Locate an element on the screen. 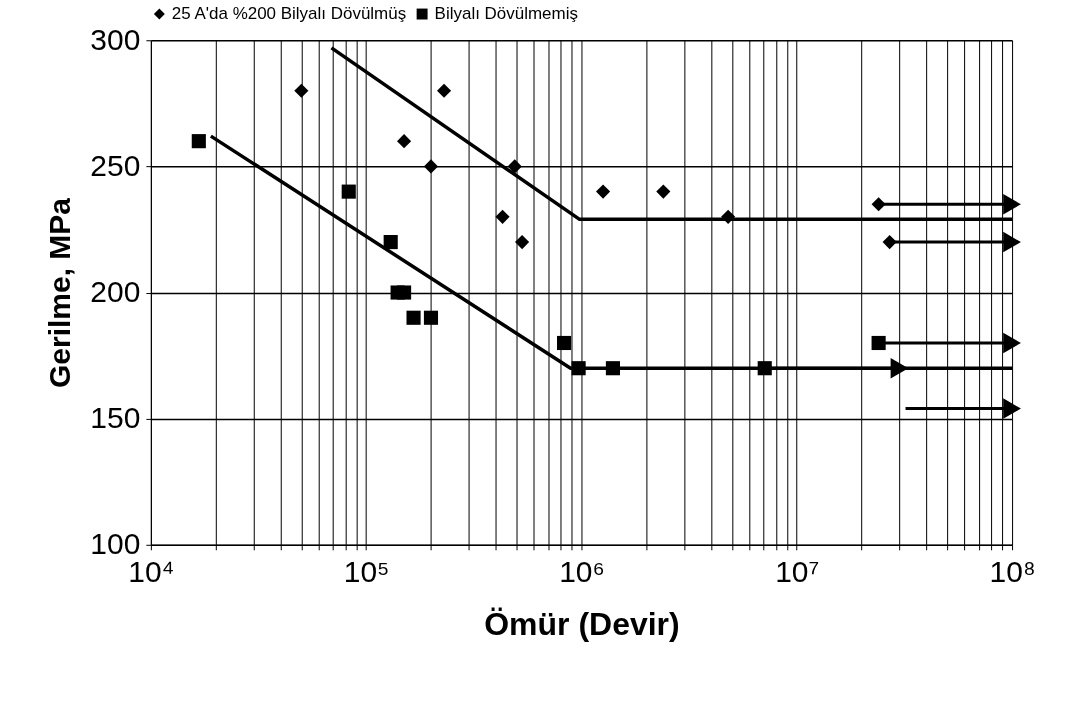 The height and width of the screenshot is (707, 1081). x-axis-title: Ömür (Devir) is located at coordinates (582, 624).